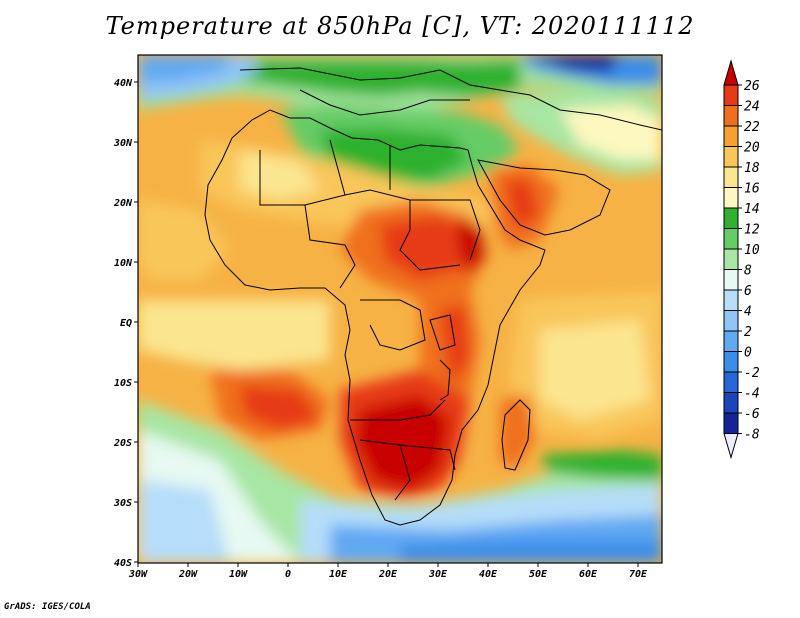 The height and width of the screenshot is (618, 800). What do you see at coordinates (752, 373) in the screenshot?
I see `colorbar-label: -2` at bounding box center [752, 373].